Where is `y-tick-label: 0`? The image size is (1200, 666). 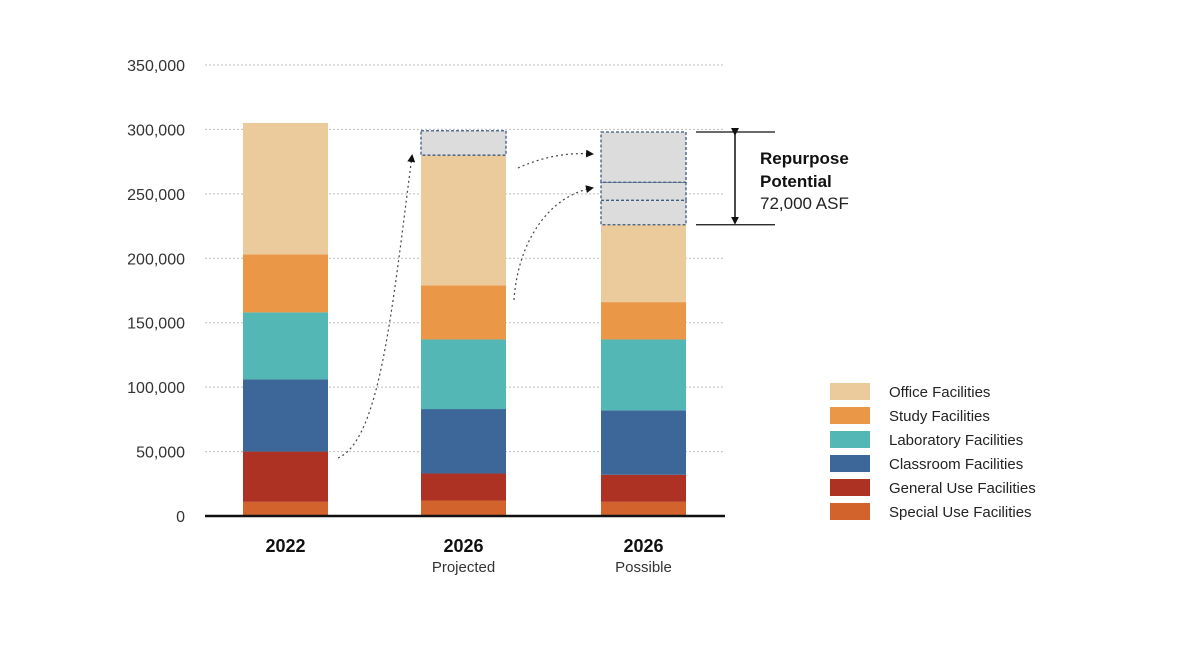
y-tick-label: 0 is located at coordinates (180, 517).